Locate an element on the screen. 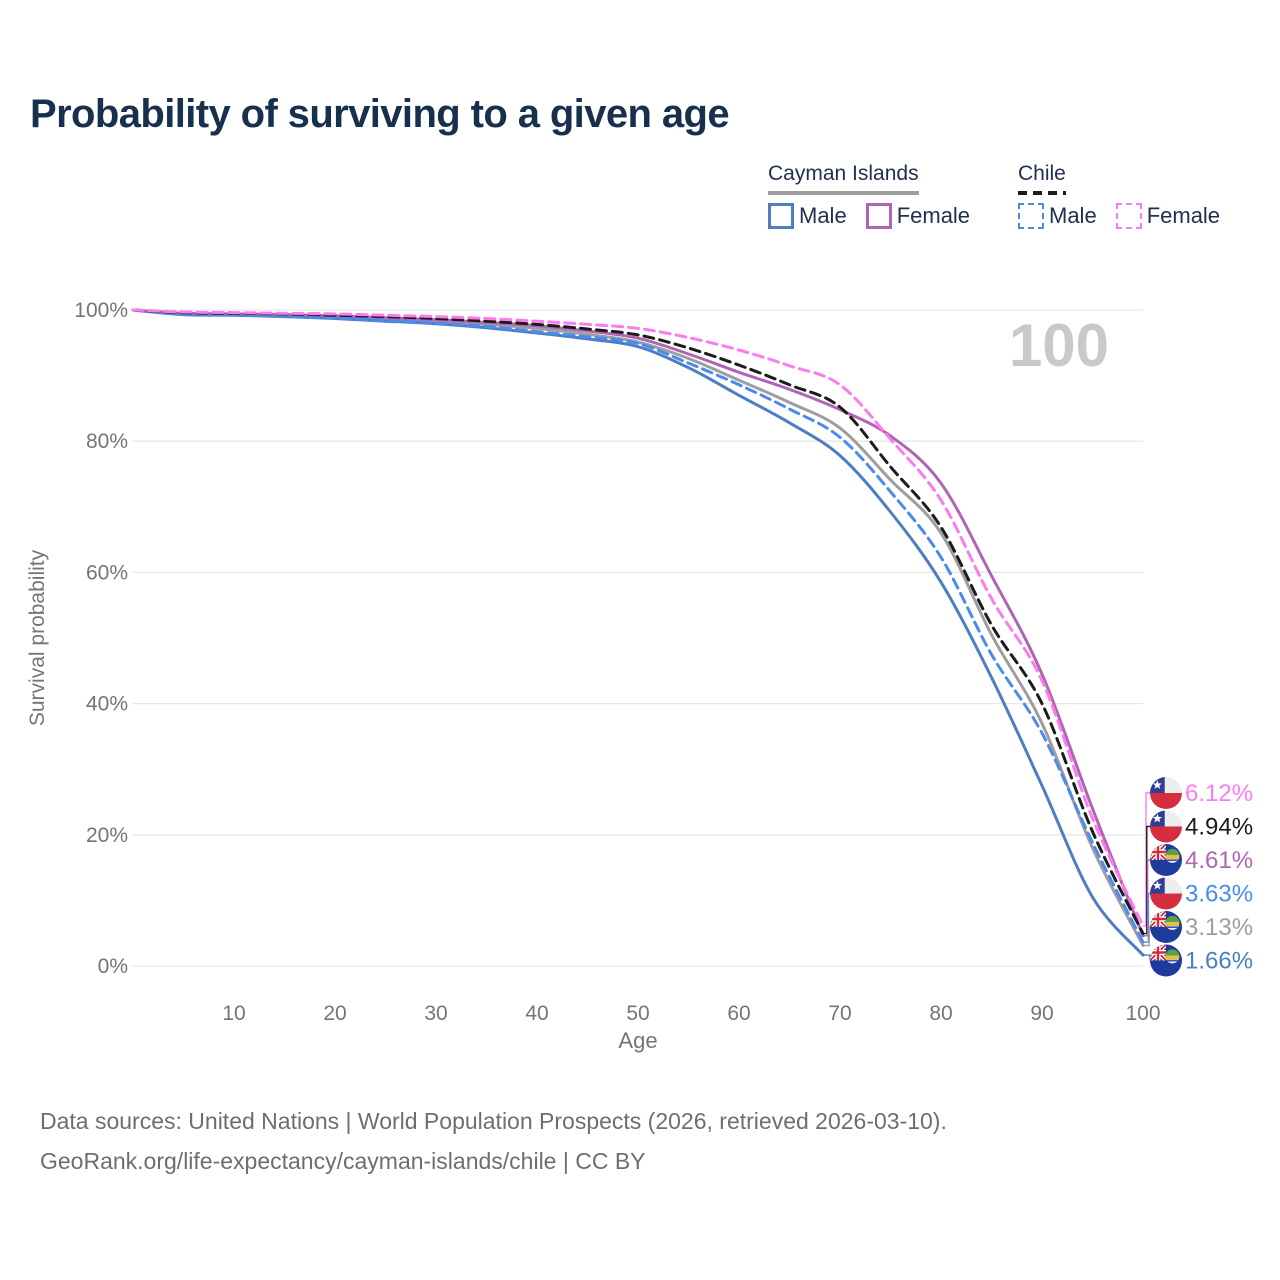 The image size is (1280, 1280). x-tick-label: 80 is located at coordinates (940, 1013).